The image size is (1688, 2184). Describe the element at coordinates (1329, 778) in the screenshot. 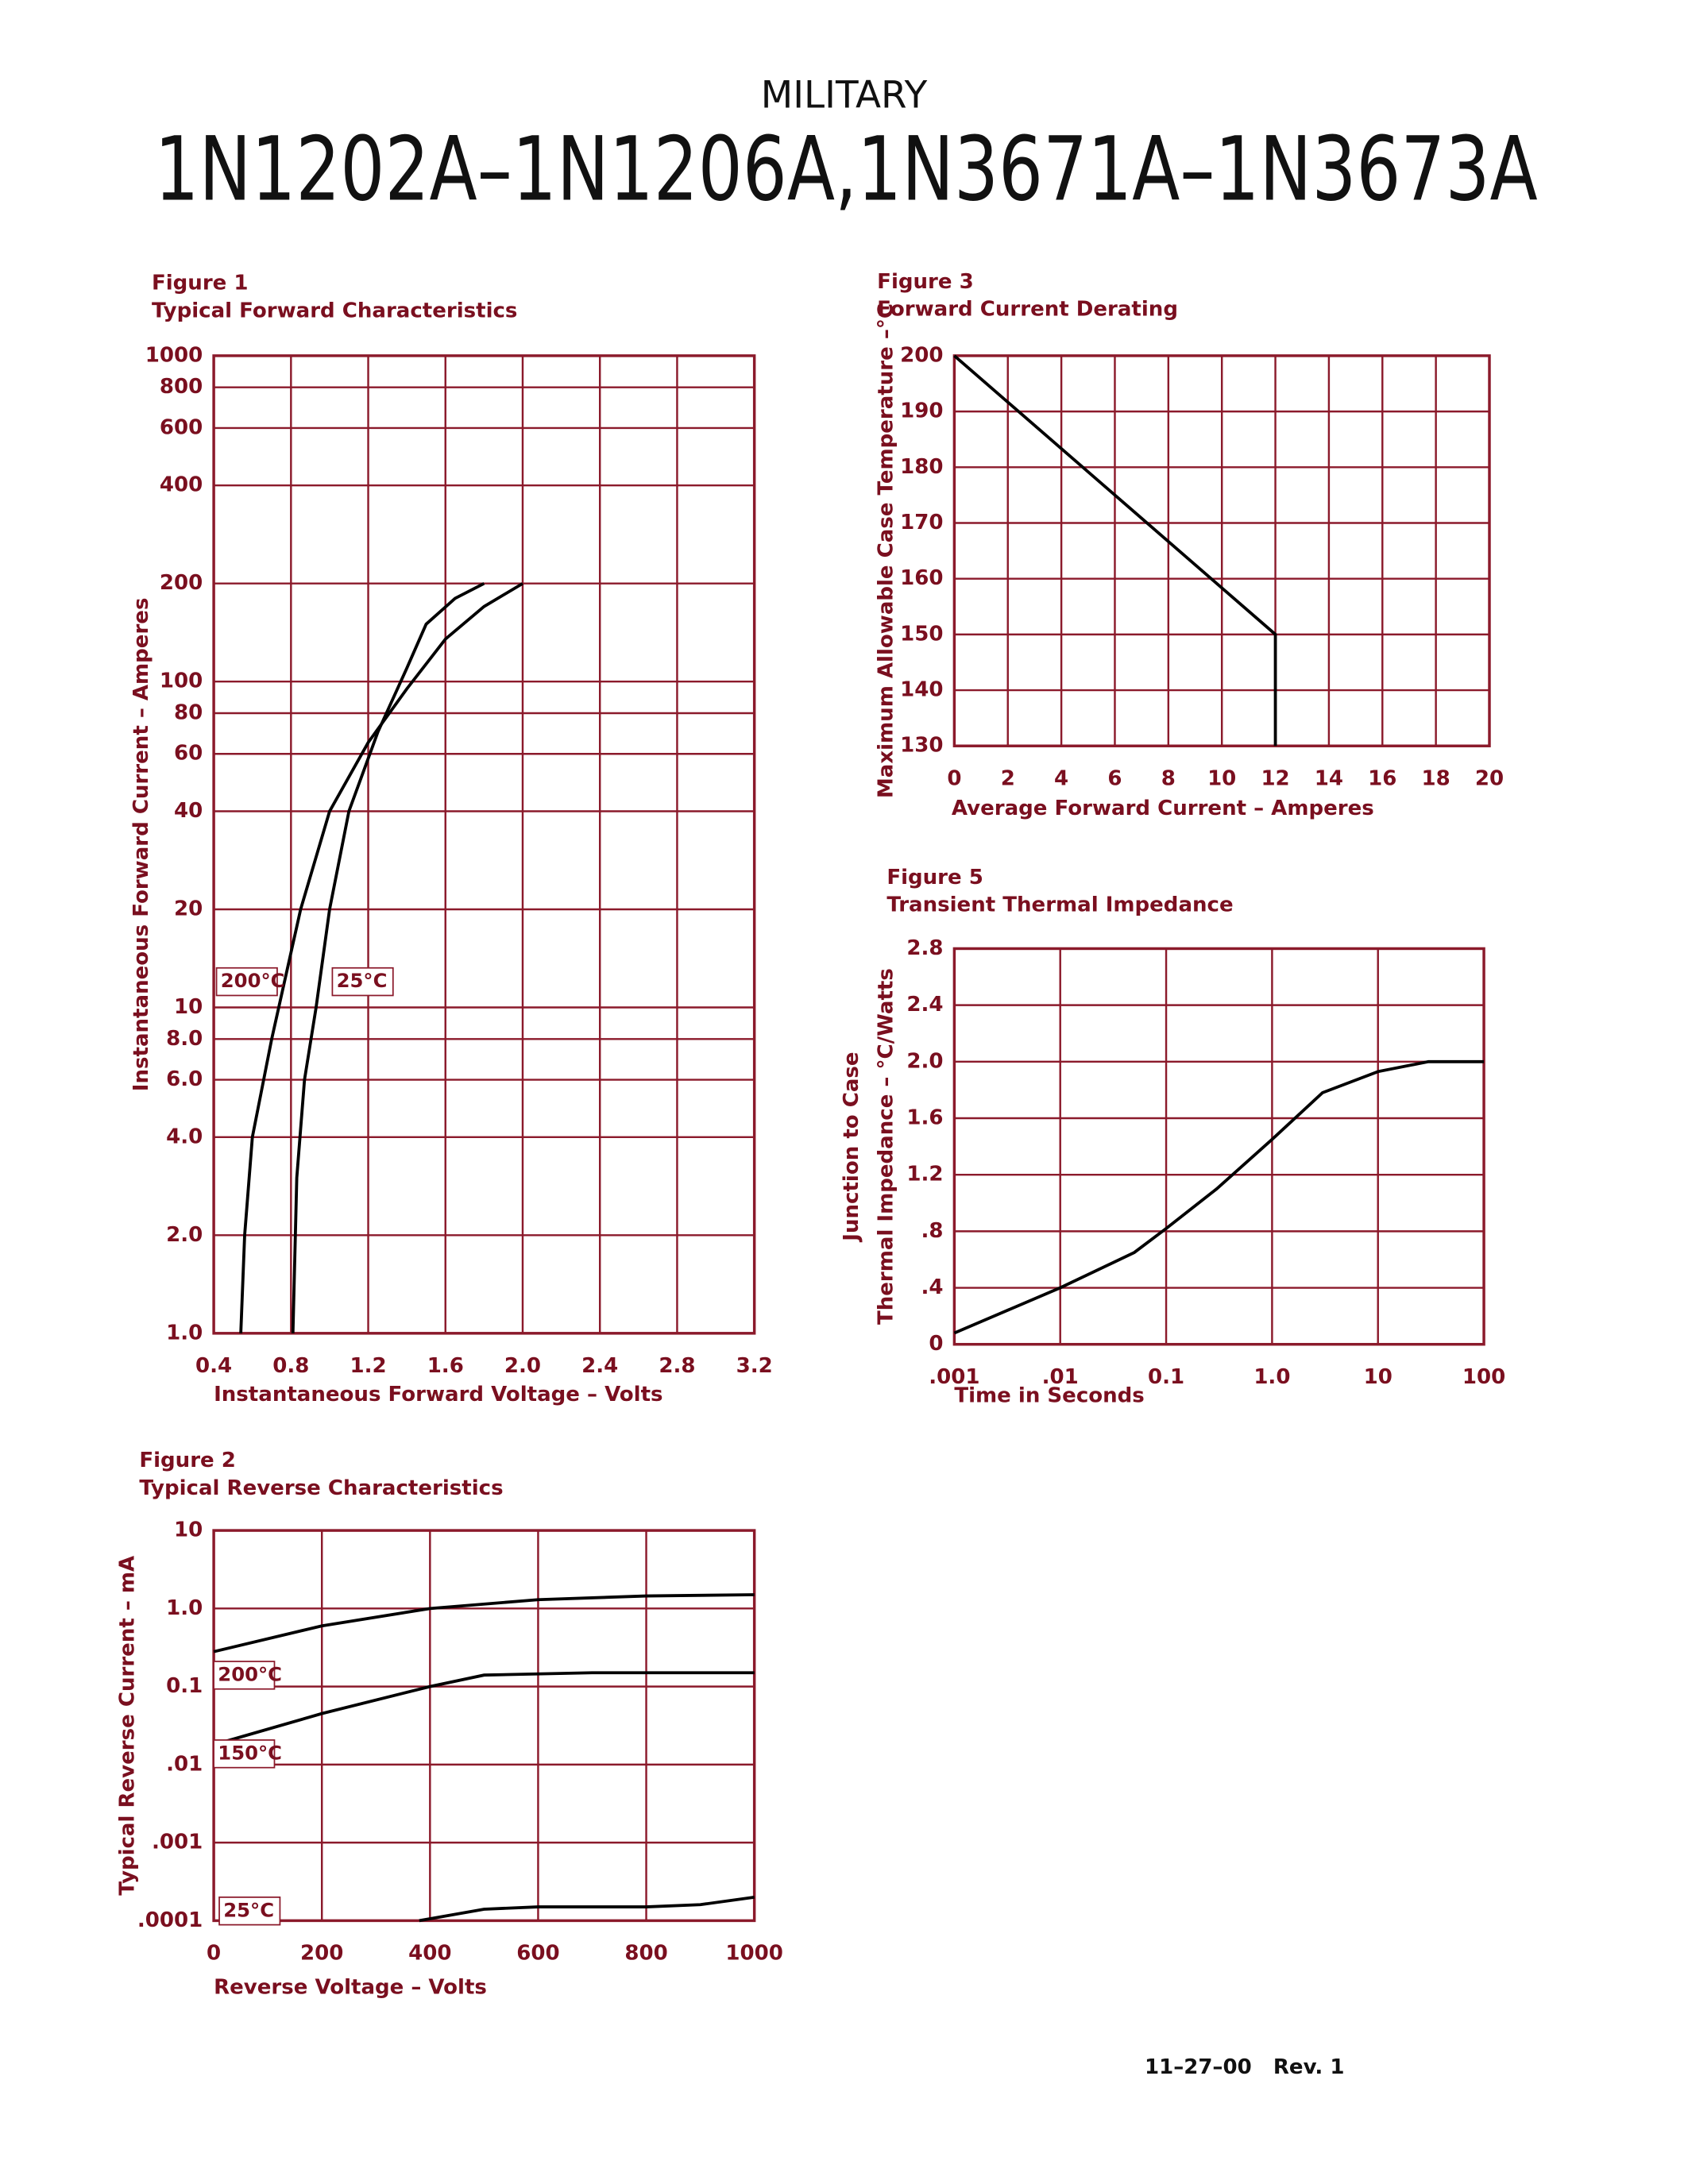

I see `x-tick-label: 14` at that location.